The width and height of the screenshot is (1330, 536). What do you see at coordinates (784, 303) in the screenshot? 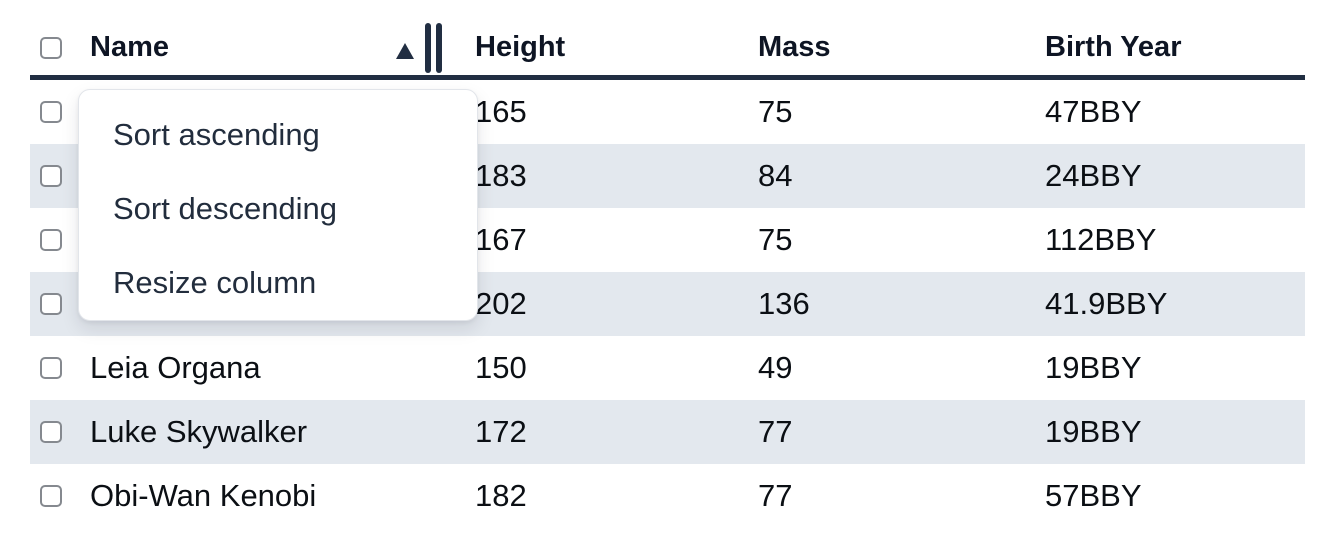
I see `cell-mass: 136` at bounding box center [784, 303].